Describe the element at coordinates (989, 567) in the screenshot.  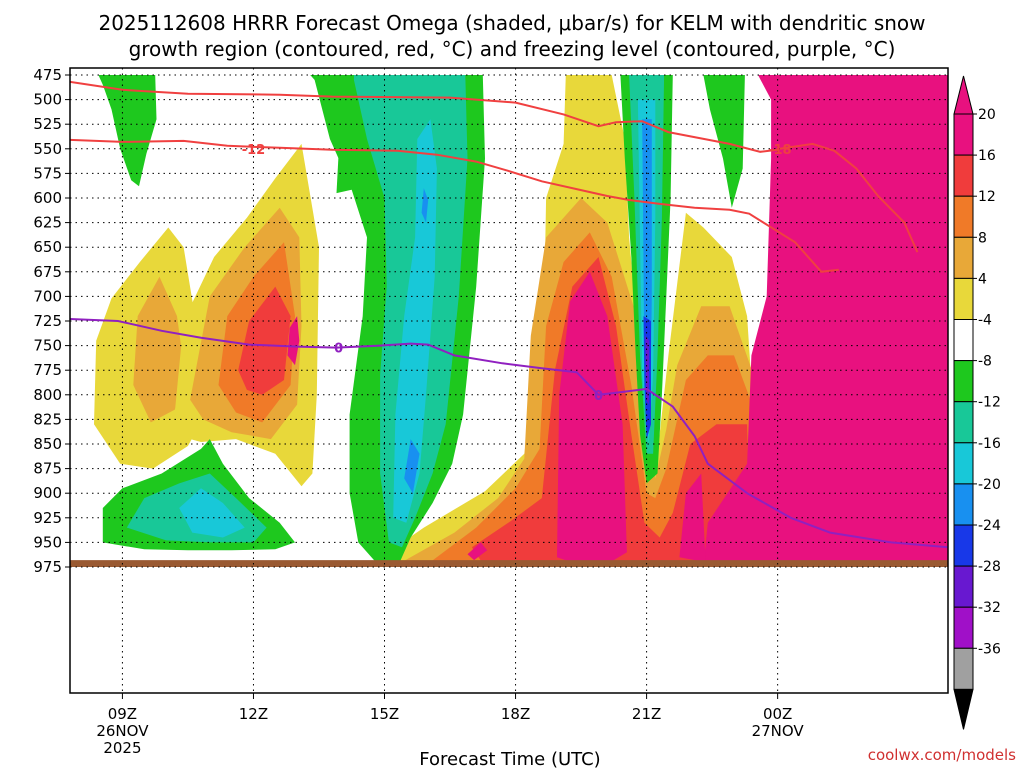
I see `colorbar-label--28: -28` at that location.